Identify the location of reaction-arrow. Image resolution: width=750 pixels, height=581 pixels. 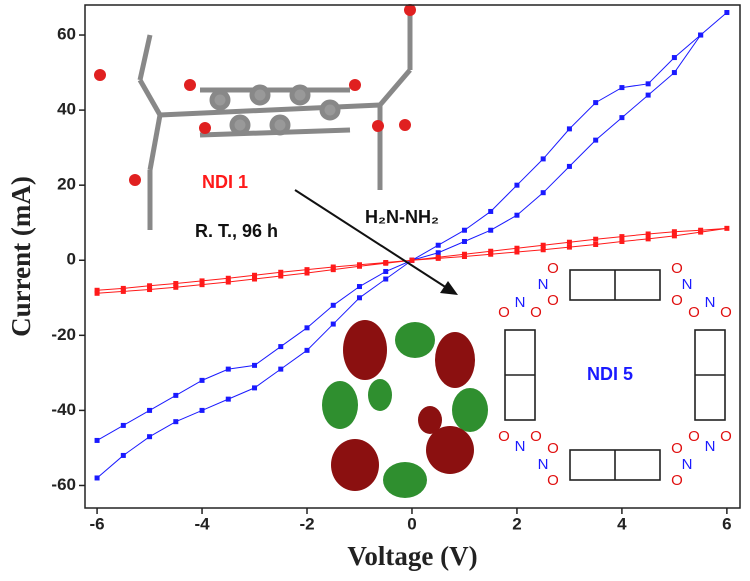
(372, 240).